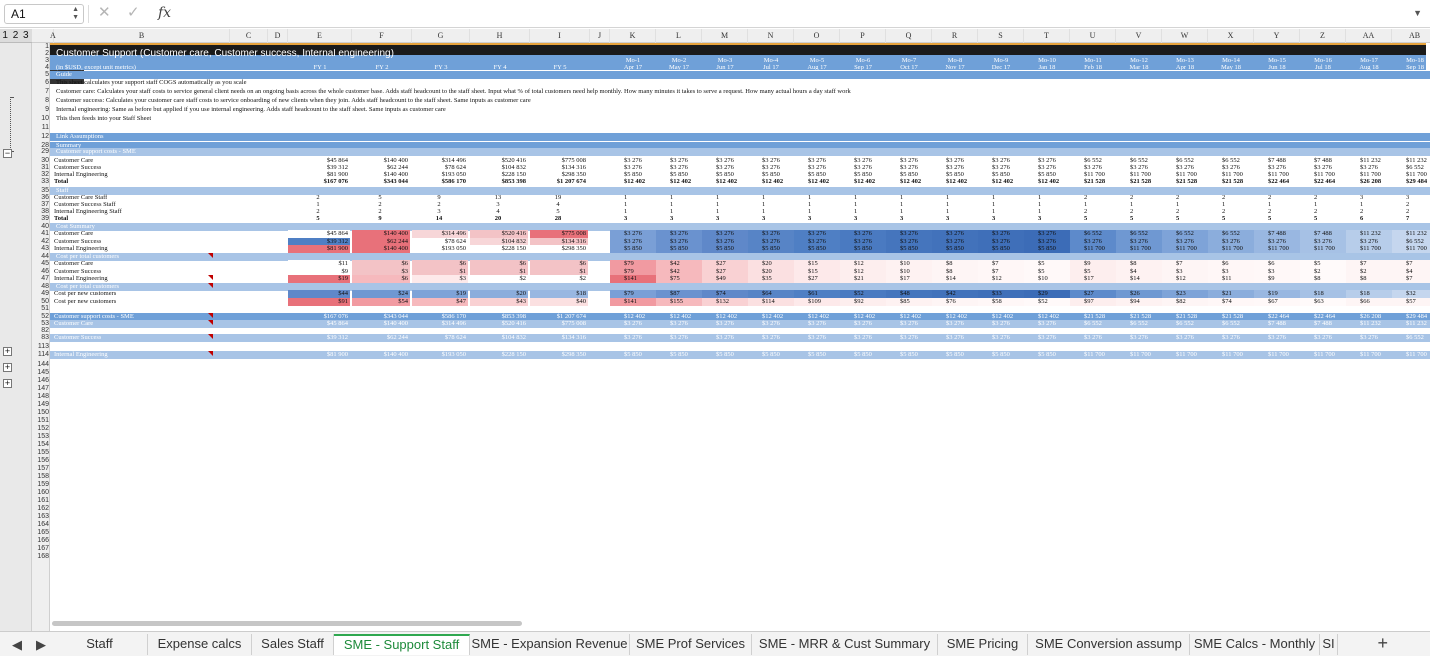 This screenshot has width=1430, height=656. Describe the element at coordinates (45, 278) in the screenshot. I see `row-header-47: 47` at that location.